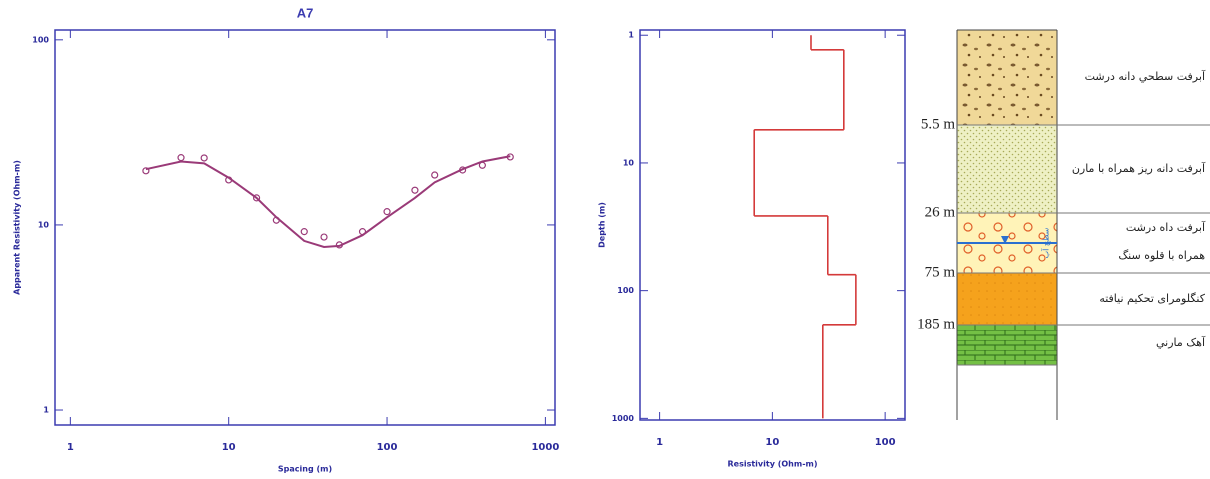  Describe the element at coordinates (305, 469) in the screenshot. I see `x-axis-label: Spacing (m)` at that location.